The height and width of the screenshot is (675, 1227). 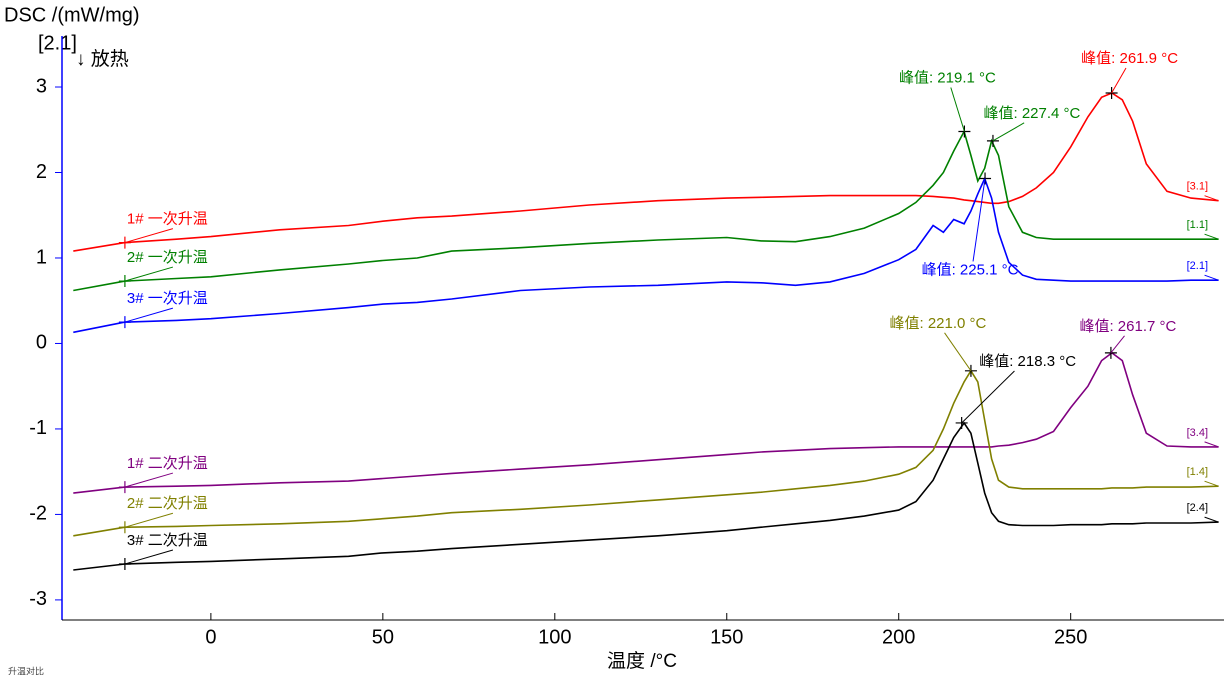 What do you see at coordinates (1027, 361) in the screenshot?
I see `annotation: 峰值: 218.3 °C` at bounding box center [1027, 361].